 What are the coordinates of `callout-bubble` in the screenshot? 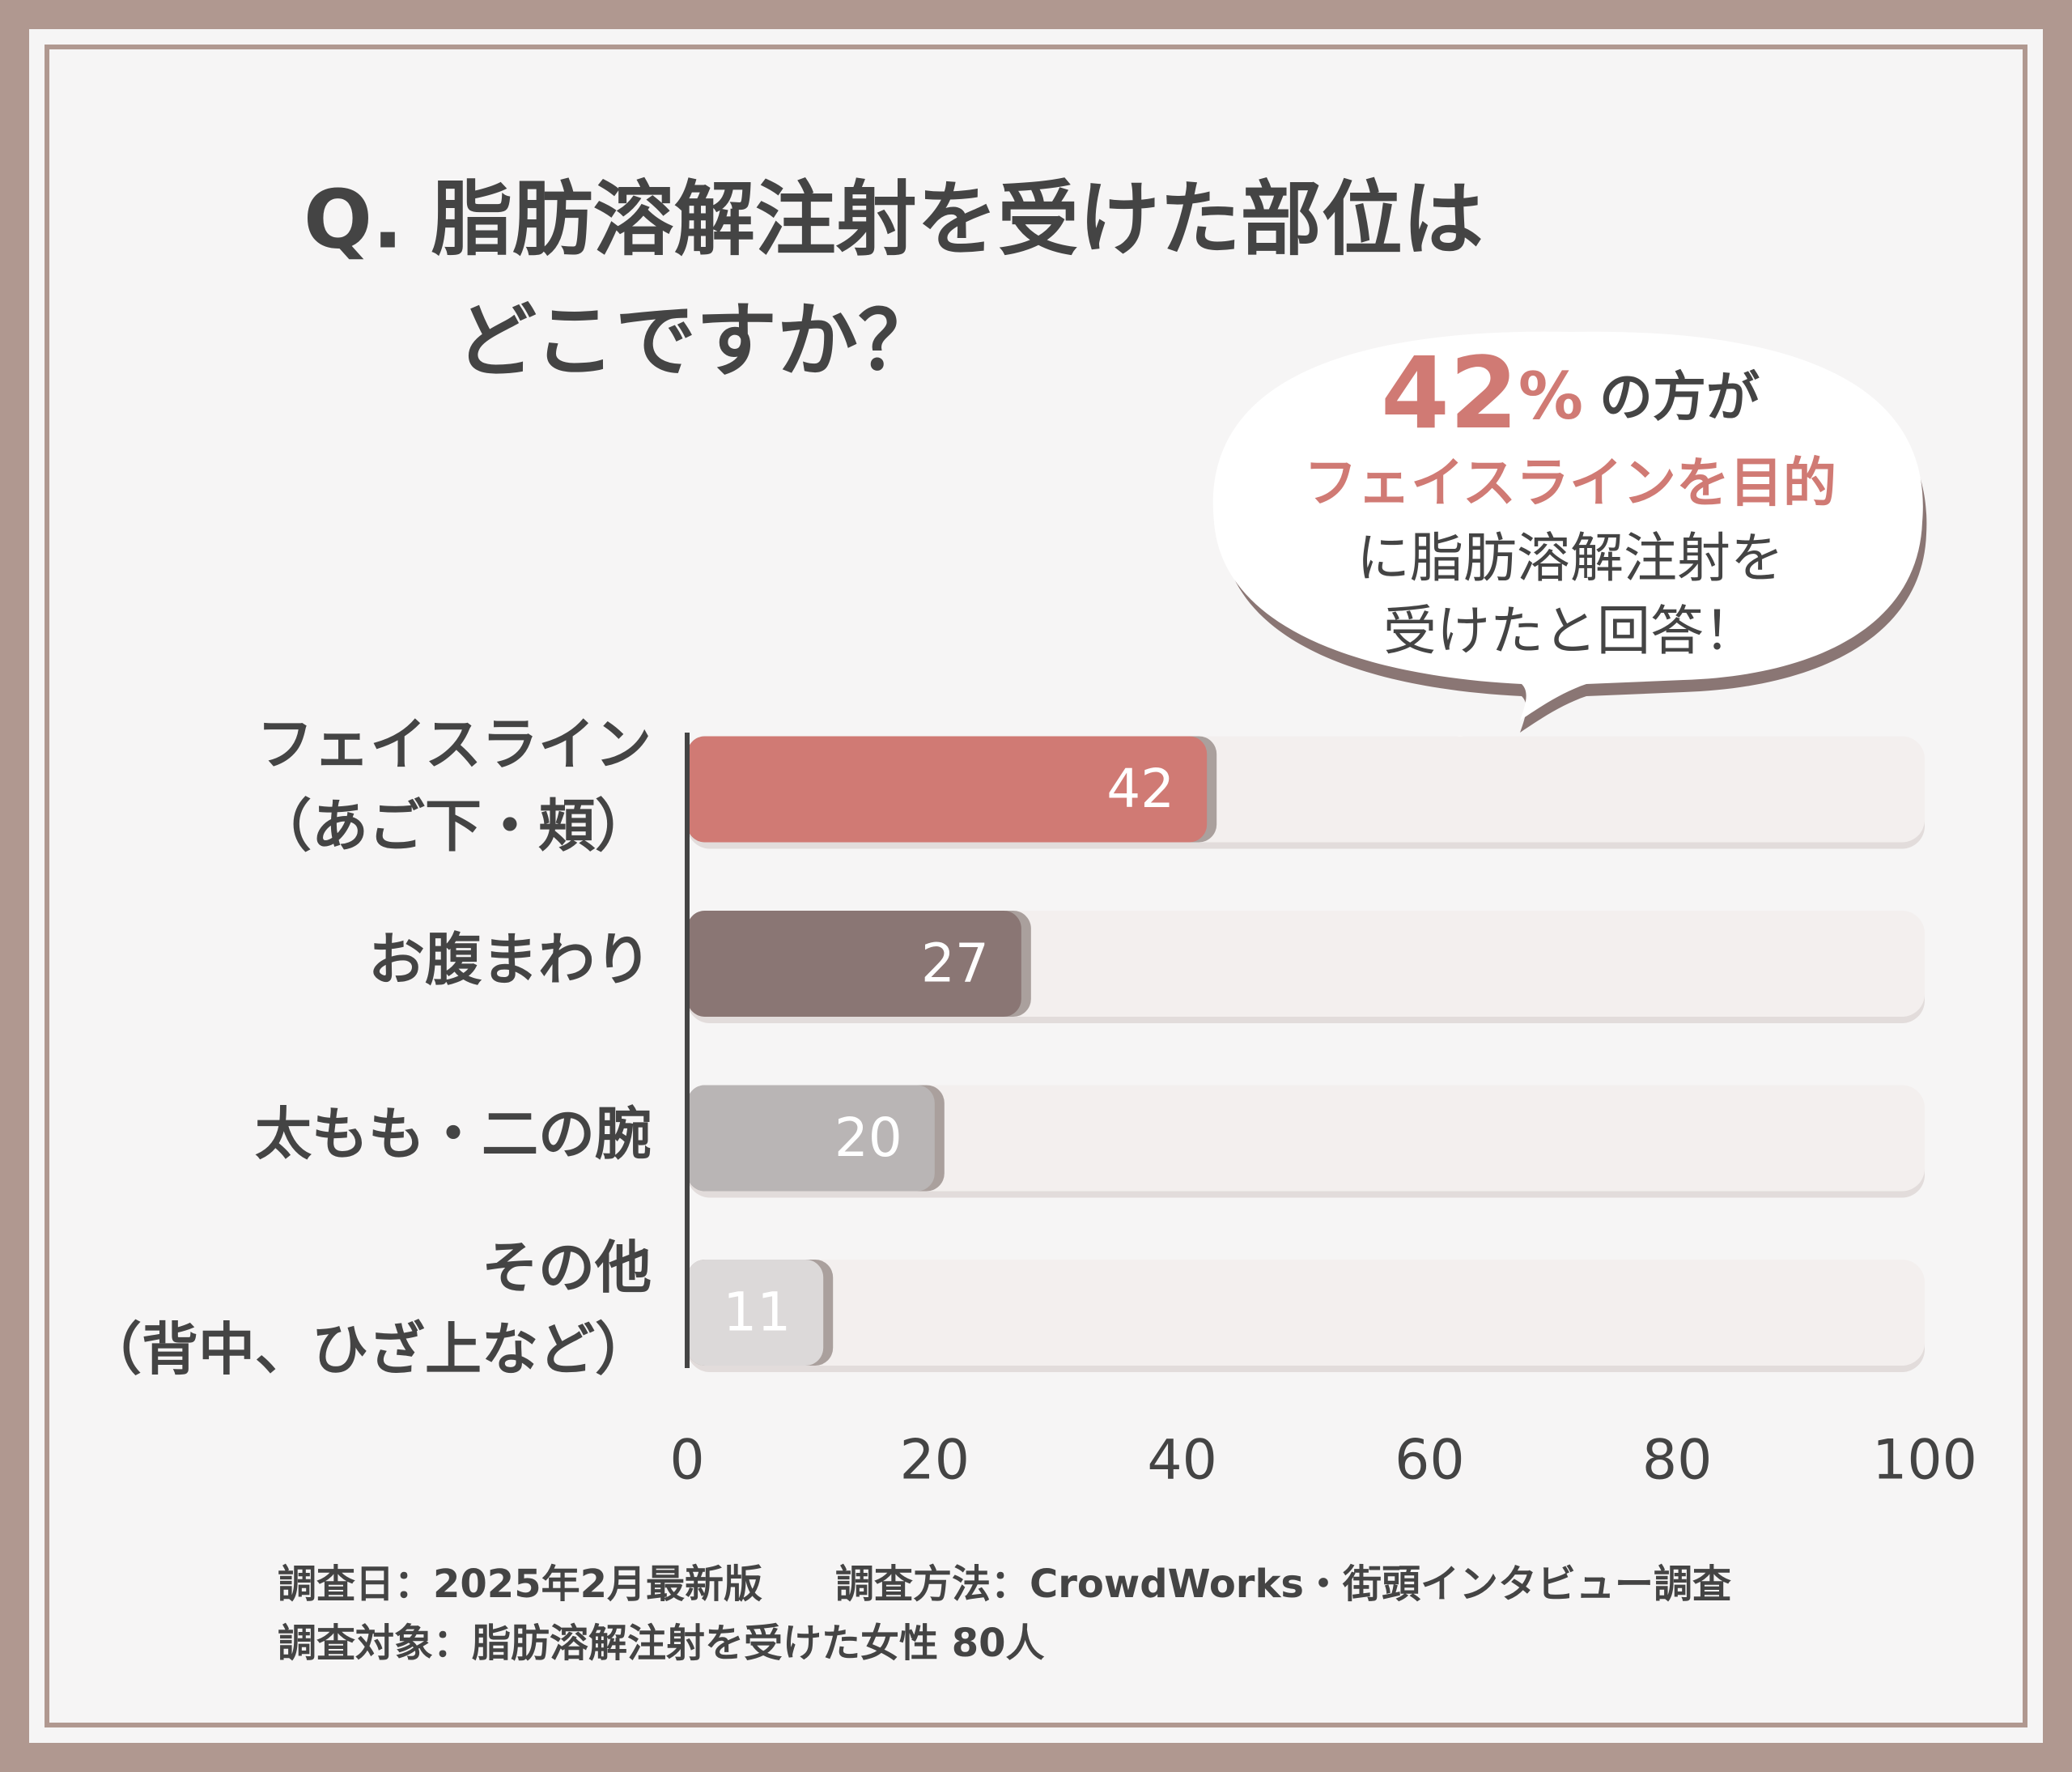 It's located at (1567, 525).